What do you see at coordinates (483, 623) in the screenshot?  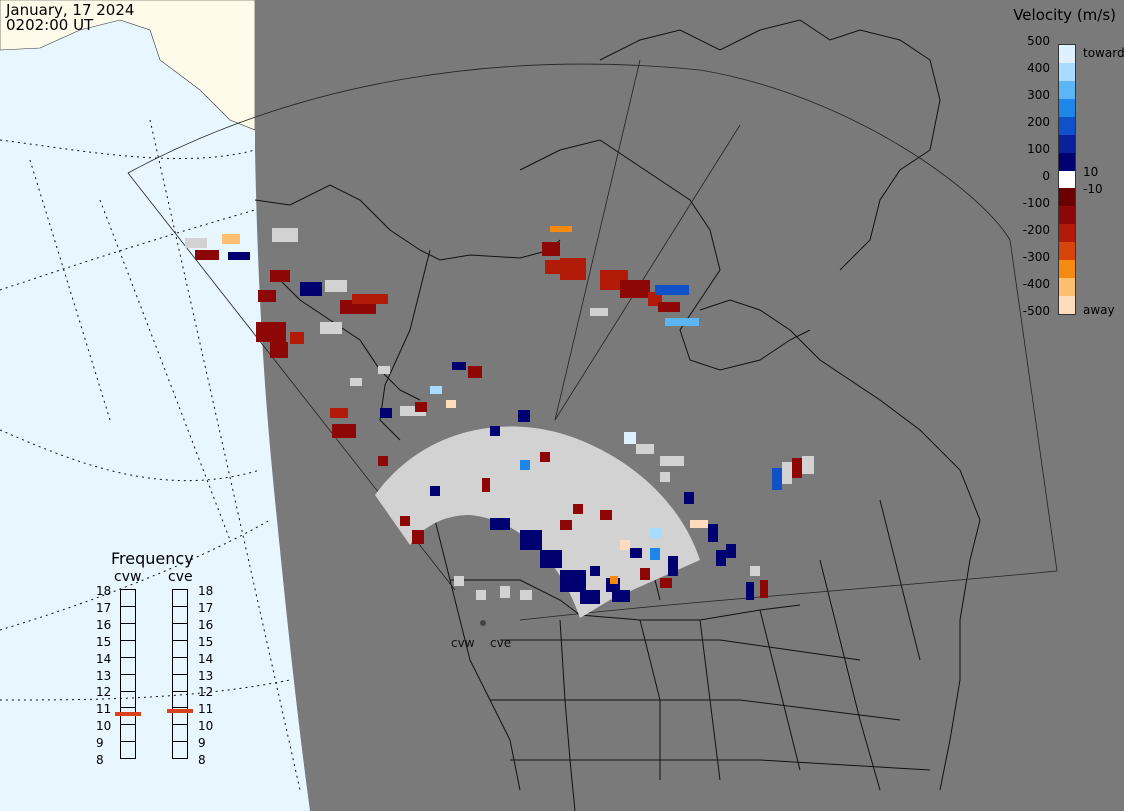 I see `radar-site-marker` at bounding box center [483, 623].